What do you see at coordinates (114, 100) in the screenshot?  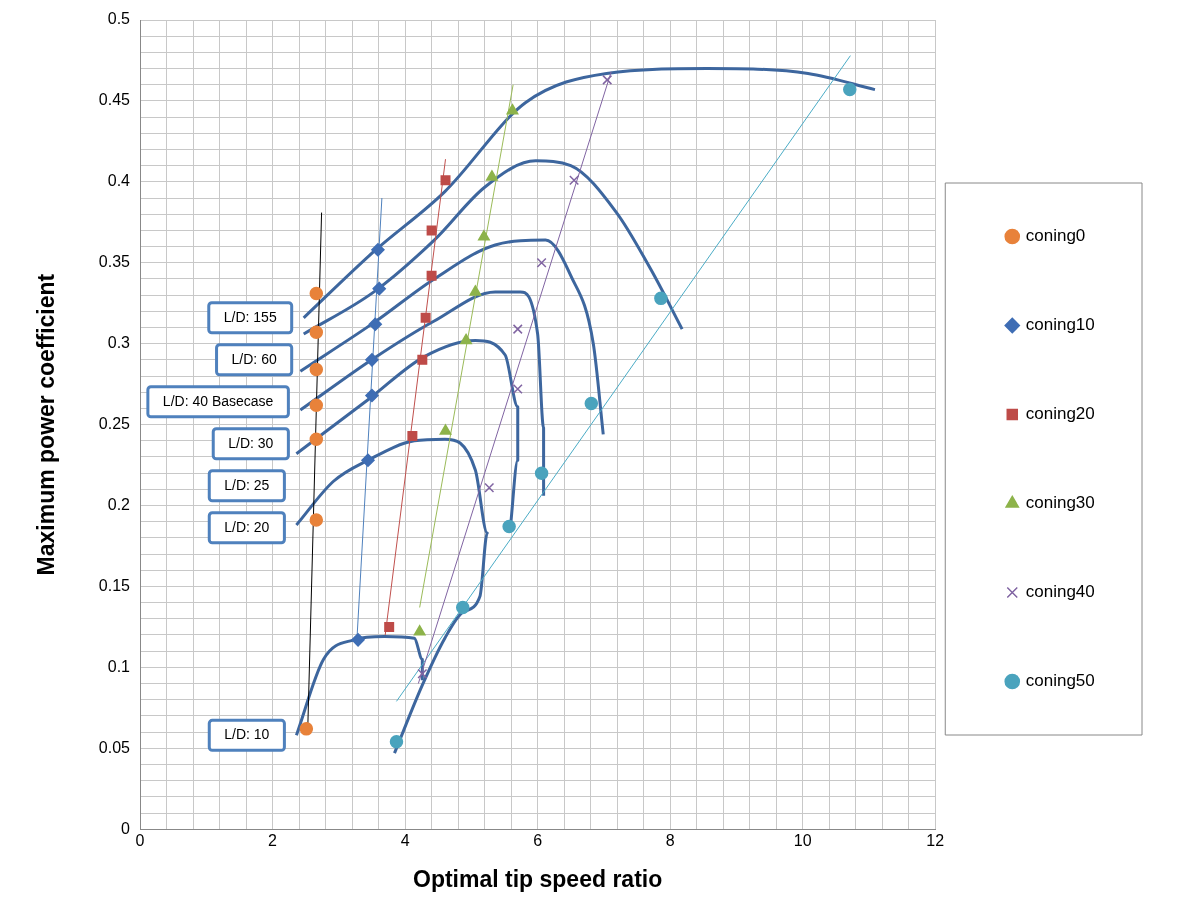 I see `y-tick-label: 0.45` at bounding box center [114, 100].